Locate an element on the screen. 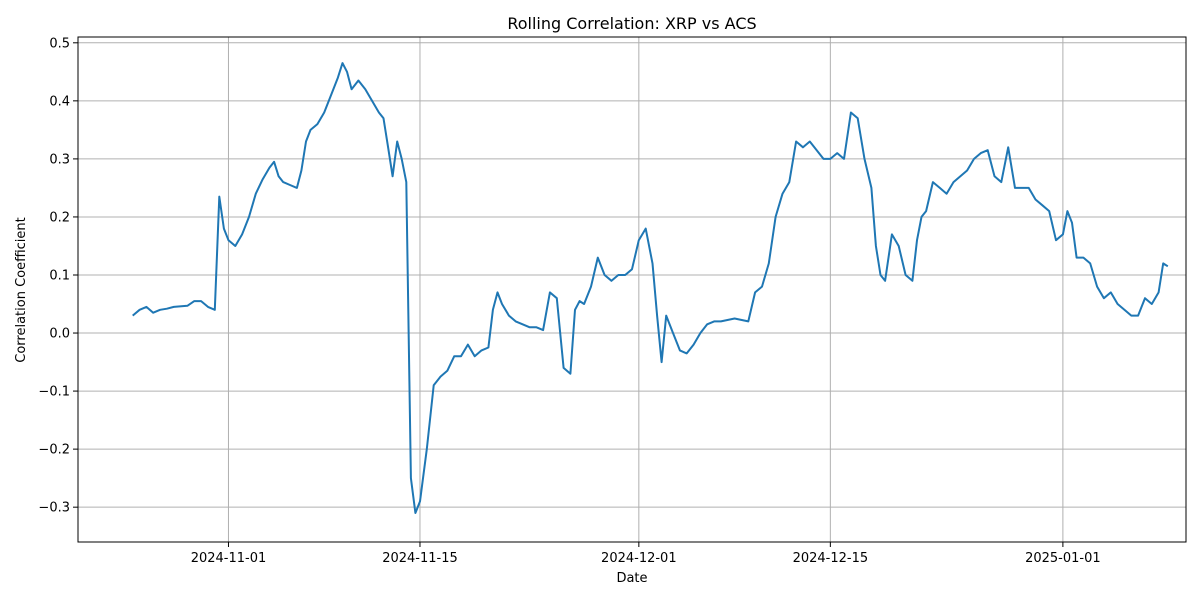  y-tick-label: 0.5 is located at coordinates (59, 43).